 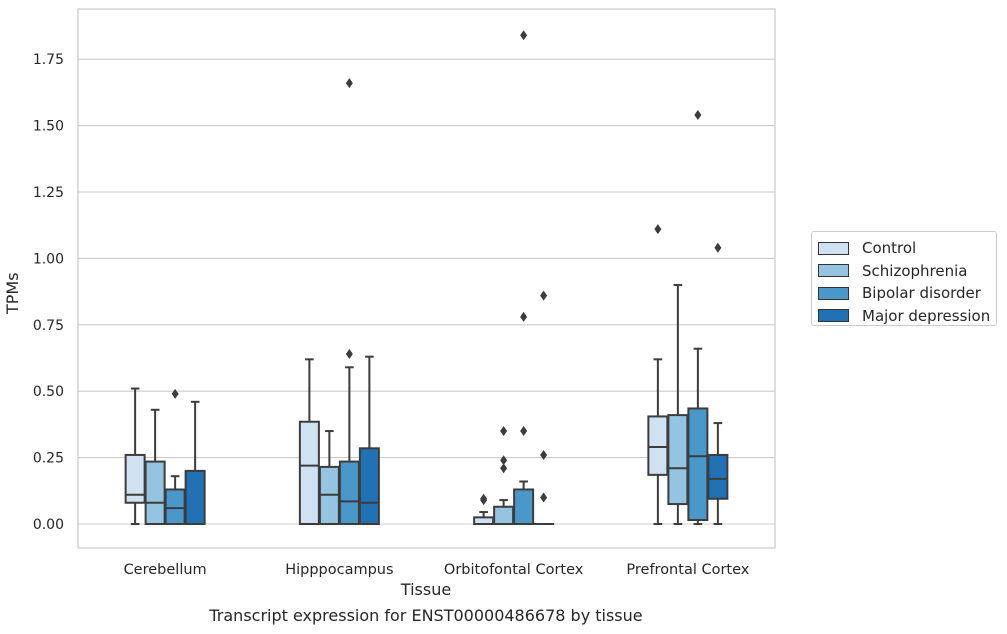 What do you see at coordinates (12, 293) in the screenshot?
I see `y-axis-label: TPMs` at bounding box center [12, 293].